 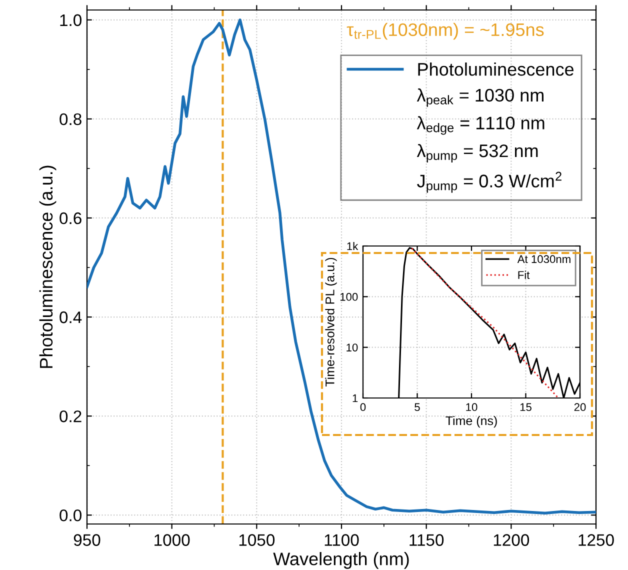 I want to click on y-tick-label: 1k, so click(x=352, y=246).